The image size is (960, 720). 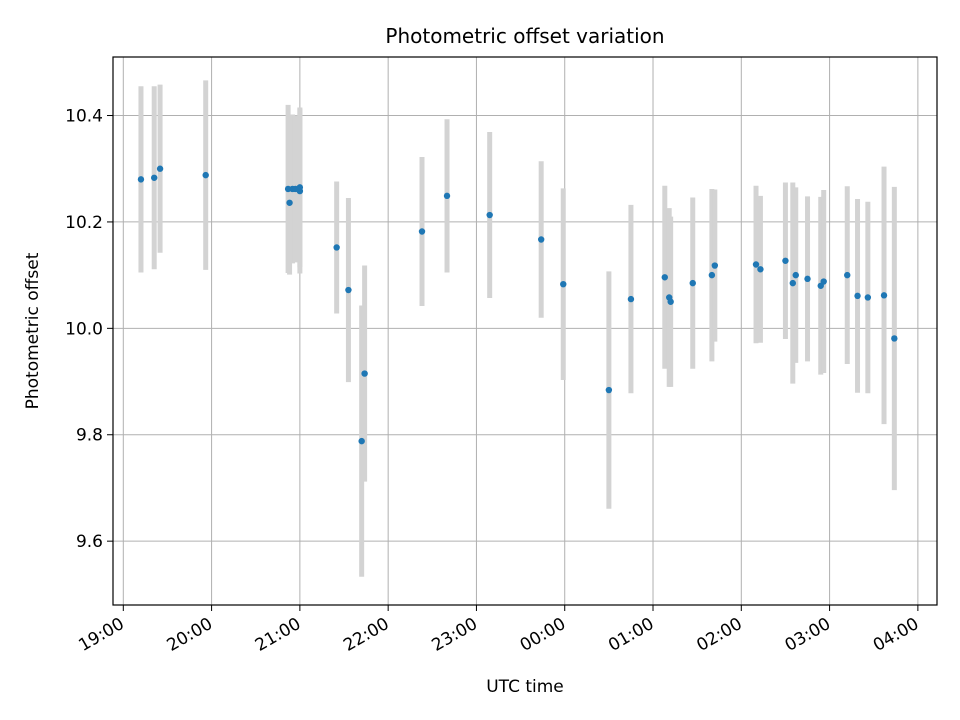 What do you see at coordinates (89, 542) in the screenshot?
I see `y-tick-label: 9.6` at bounding box center [89, 542].